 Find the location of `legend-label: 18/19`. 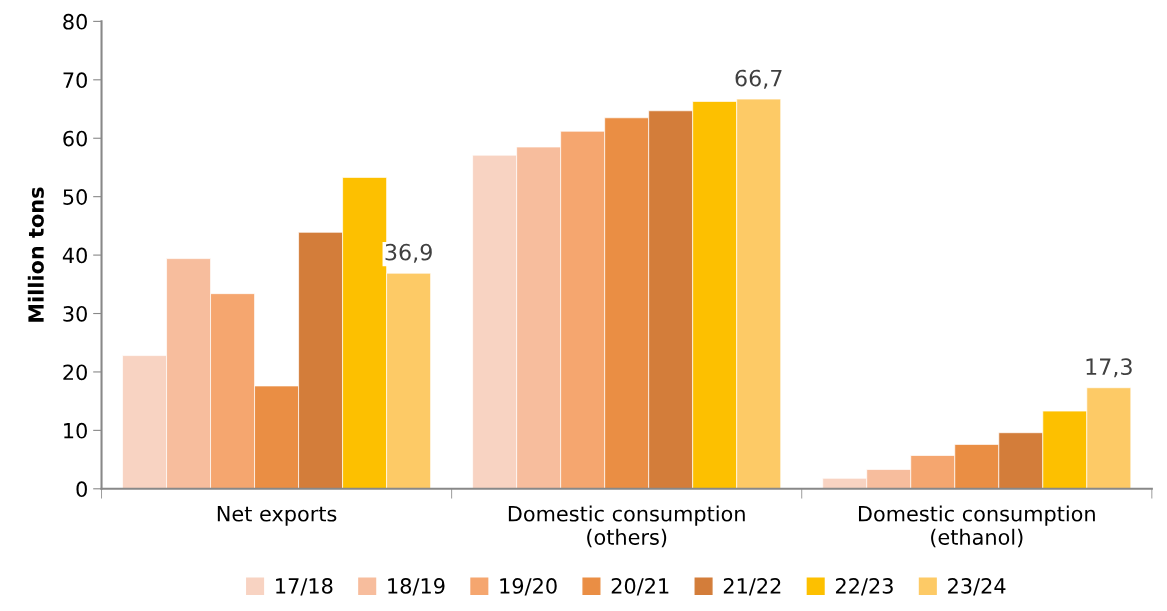

legend-label: 18/19 is located at coordinates (416, 587).